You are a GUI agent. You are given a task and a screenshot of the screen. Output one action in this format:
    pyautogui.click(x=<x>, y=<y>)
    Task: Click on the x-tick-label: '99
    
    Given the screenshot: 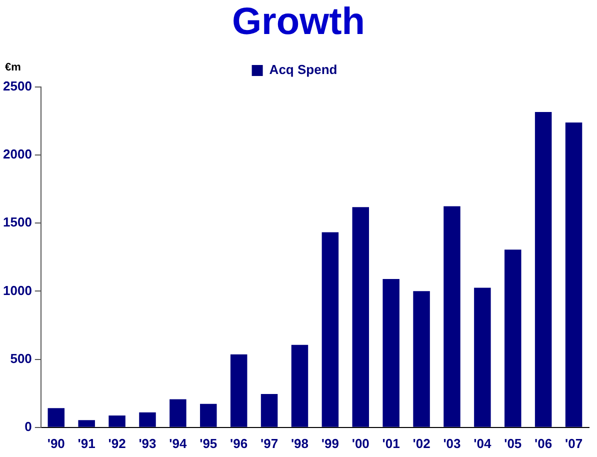 What is the action you would take?
    pyautogui.click(x=330, y=443)
    